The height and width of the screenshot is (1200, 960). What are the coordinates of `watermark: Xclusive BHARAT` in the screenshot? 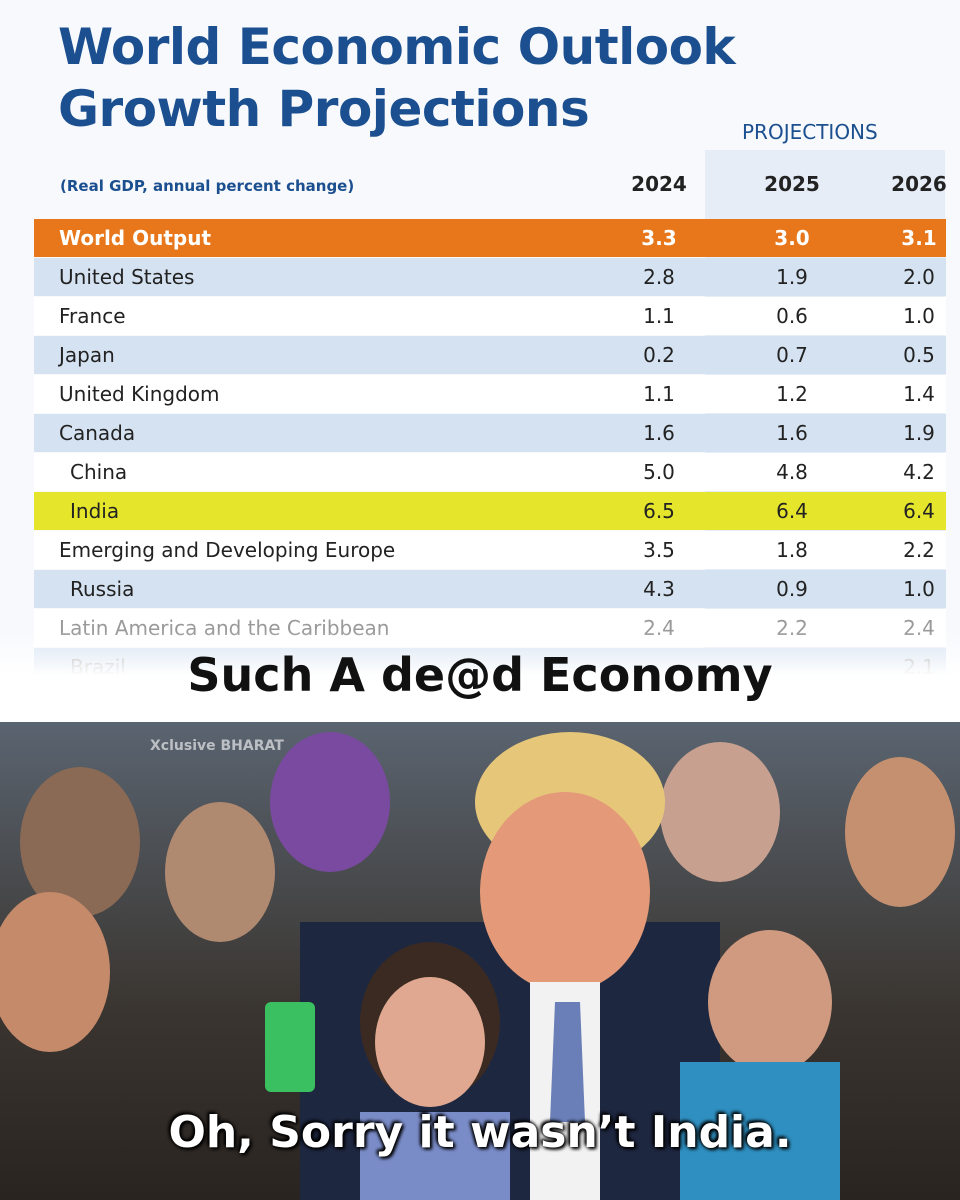 It's located at (217, 746).